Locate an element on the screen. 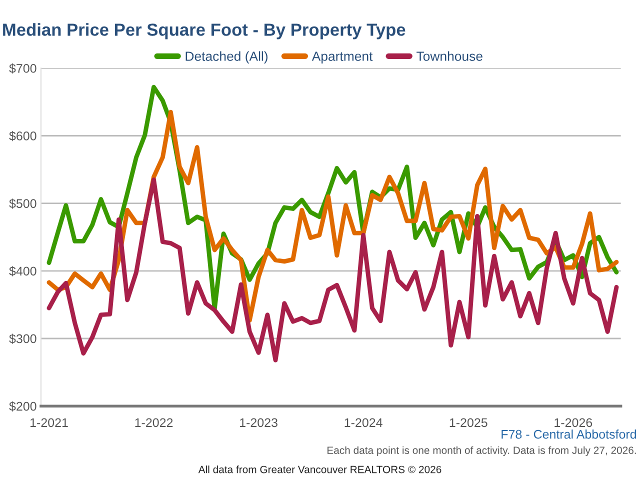 The height and width of the screenshot is (480, 640). chart-title: Median Price Per Square Foot - By Property Type is located at coordinates (204, 31).